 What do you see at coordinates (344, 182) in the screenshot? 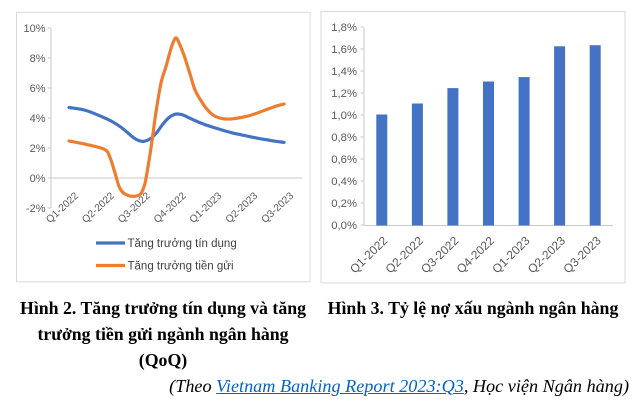
I see `svg-text: 0,4%` at bounding box center [344, 182].